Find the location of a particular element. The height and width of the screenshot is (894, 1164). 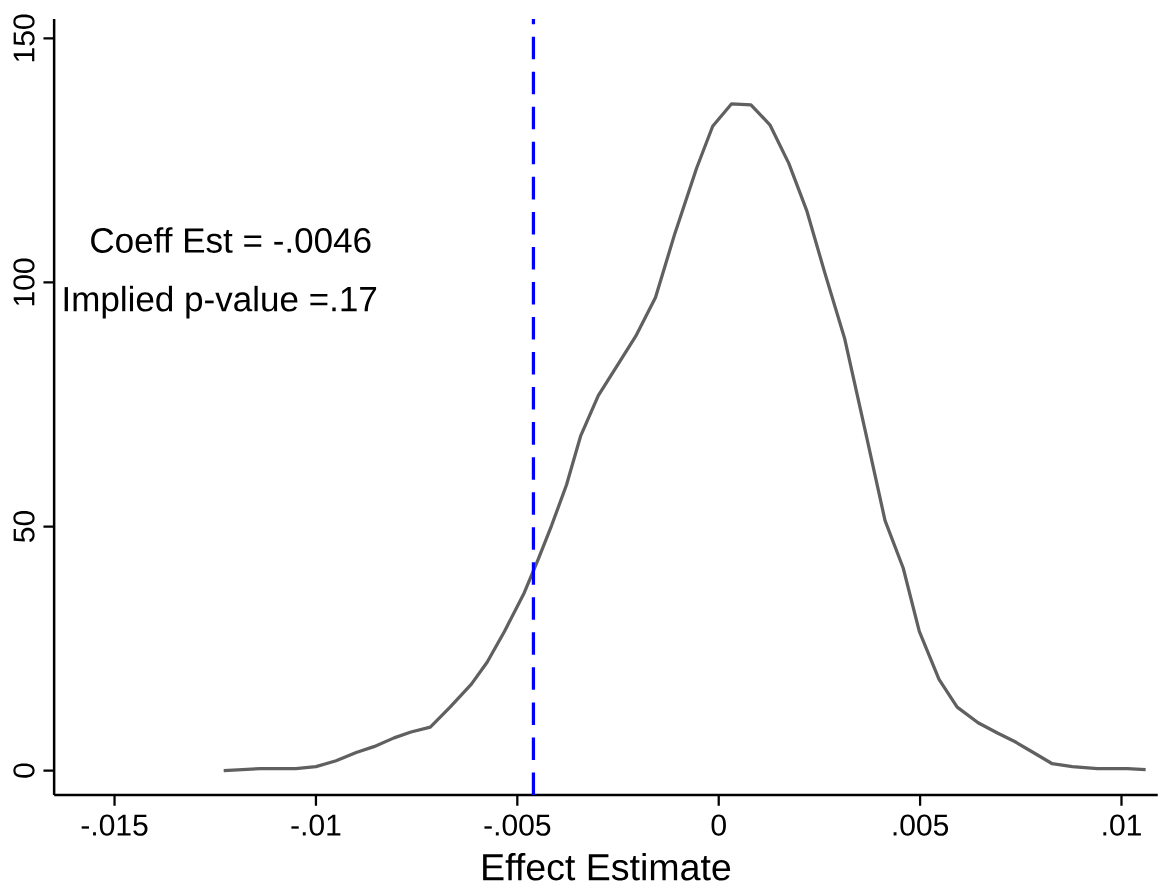

y-tick-label: 100 is located at coordinates (24, 282).